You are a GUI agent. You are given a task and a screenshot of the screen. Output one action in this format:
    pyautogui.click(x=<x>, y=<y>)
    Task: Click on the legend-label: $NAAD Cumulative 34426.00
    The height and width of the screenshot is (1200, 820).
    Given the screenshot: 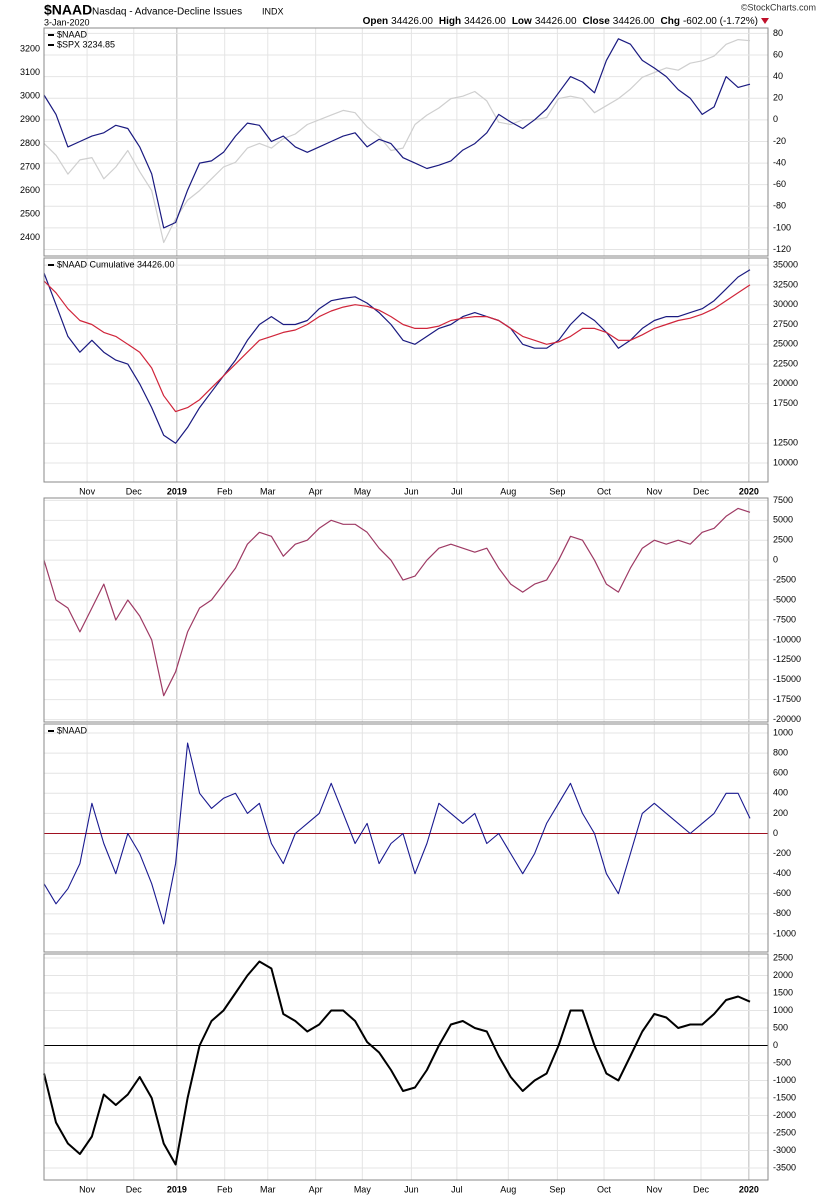 What is the action you would take?
    pyautogui.click(x=116, y=264)
    